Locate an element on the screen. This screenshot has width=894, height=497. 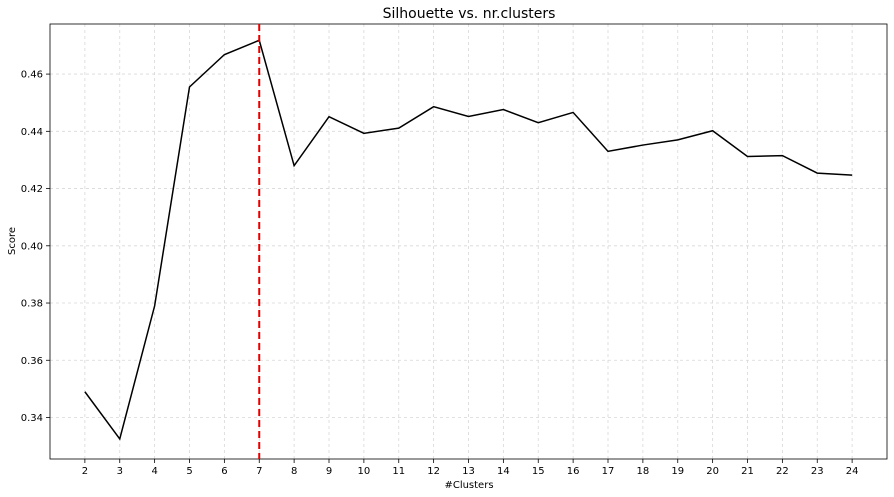
y-tick-label: 0.36 is located at coordinates (32, 361).